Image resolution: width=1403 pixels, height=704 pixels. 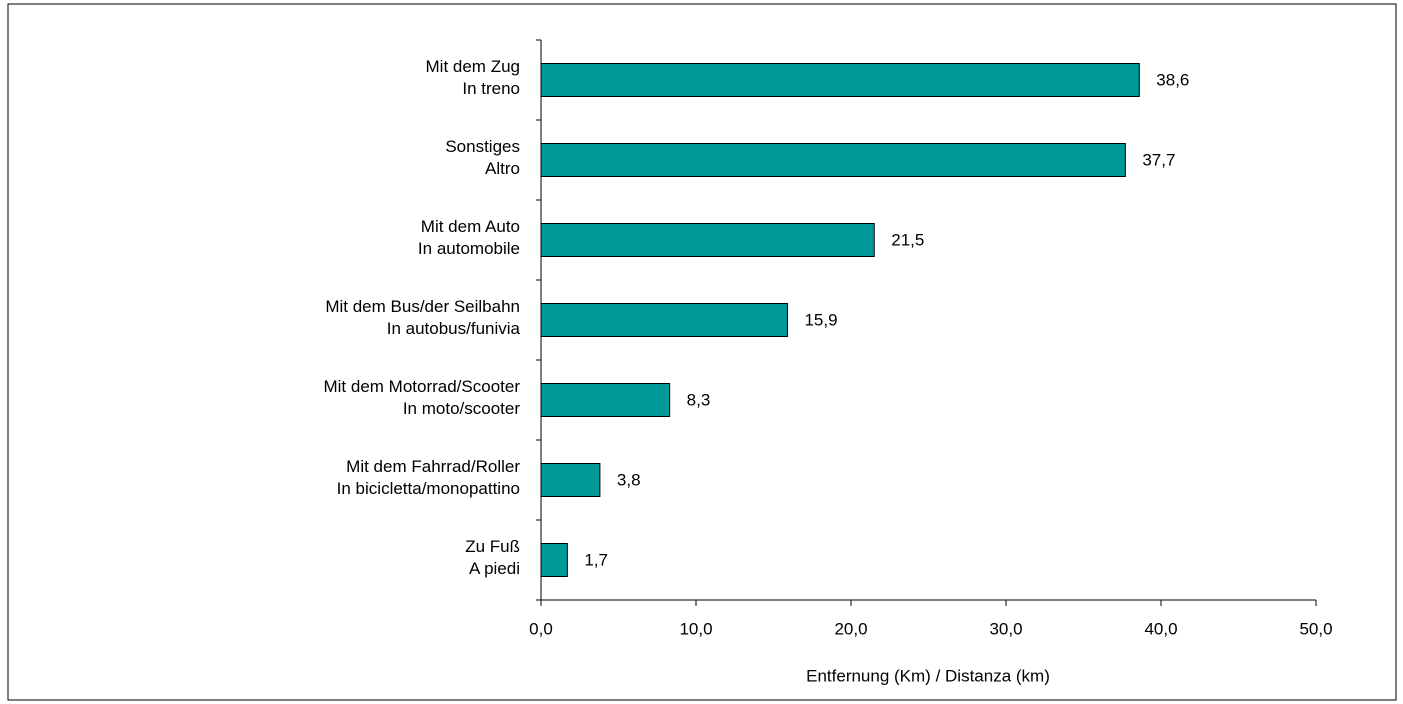 I want to click on category-label: Zu Fuß A piedi, so click(x=492, y=557).